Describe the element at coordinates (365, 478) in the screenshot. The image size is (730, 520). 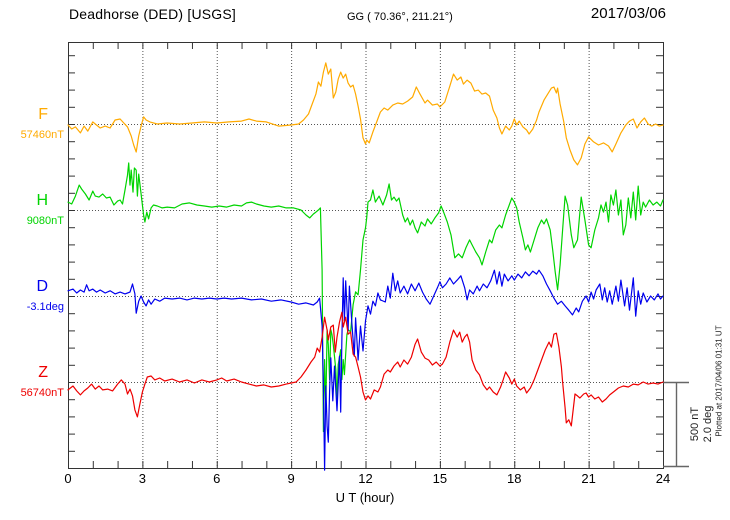
I see `x-tick-label-12: 12` at that location.